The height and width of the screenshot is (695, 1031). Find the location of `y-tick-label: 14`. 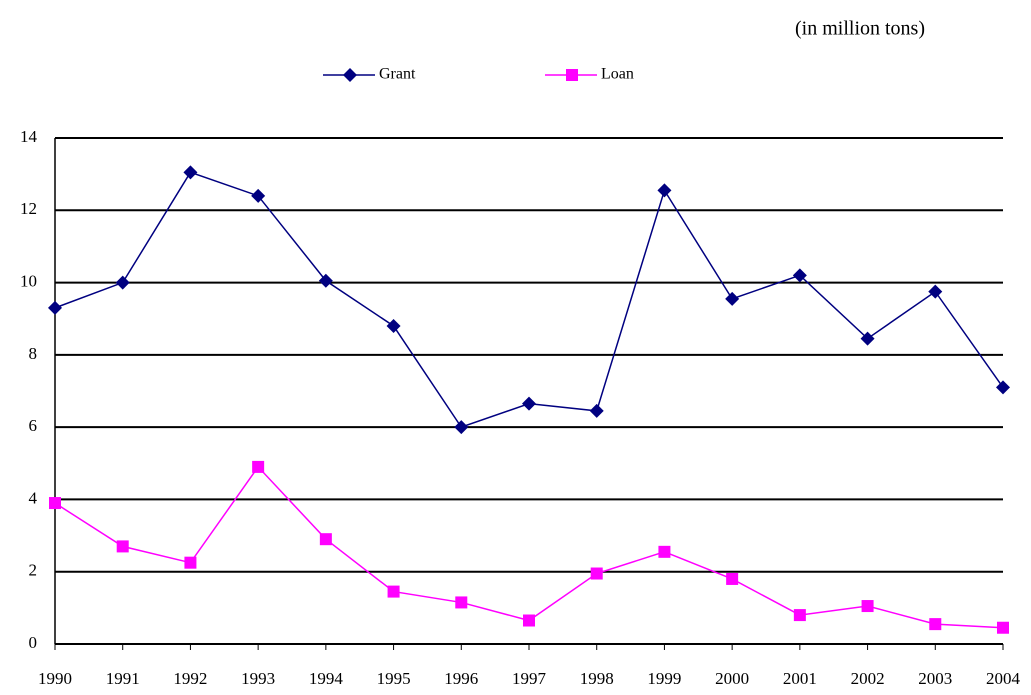

y-tick-label: 14 is located at coordinates (29, 136).